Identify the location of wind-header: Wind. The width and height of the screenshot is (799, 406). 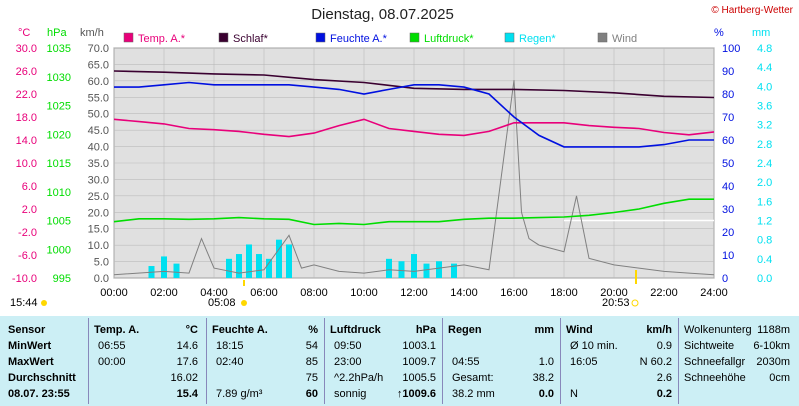
(579, 330).